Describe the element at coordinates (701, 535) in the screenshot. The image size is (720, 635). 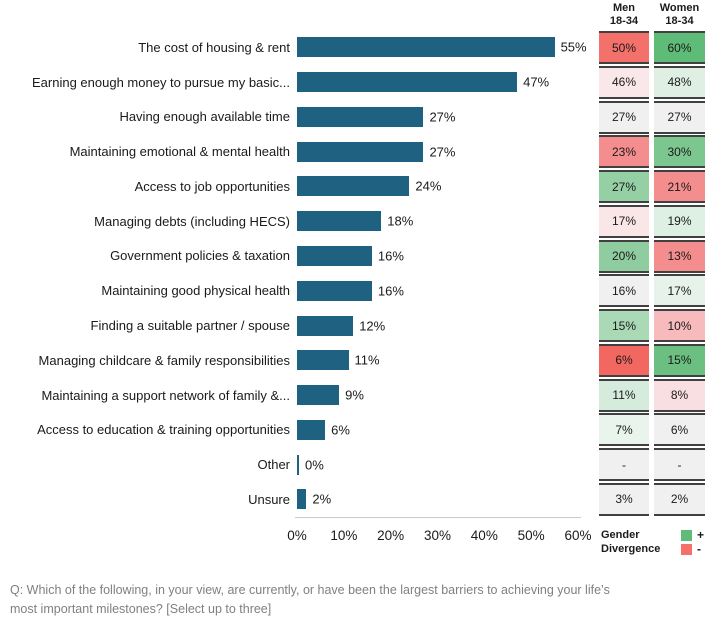
I see `legend-plus-sign: +` at that location.